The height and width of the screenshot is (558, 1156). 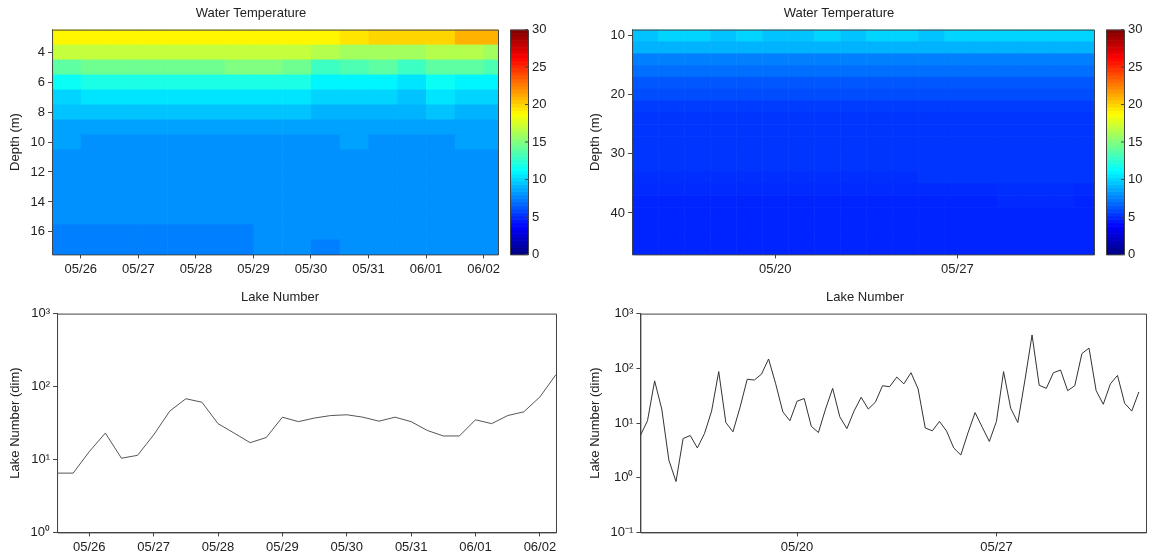 What do you see at coordinates (38, 201) in the screenshot?
I see `y-tick-label: 14` at bounding box center [38, 201].